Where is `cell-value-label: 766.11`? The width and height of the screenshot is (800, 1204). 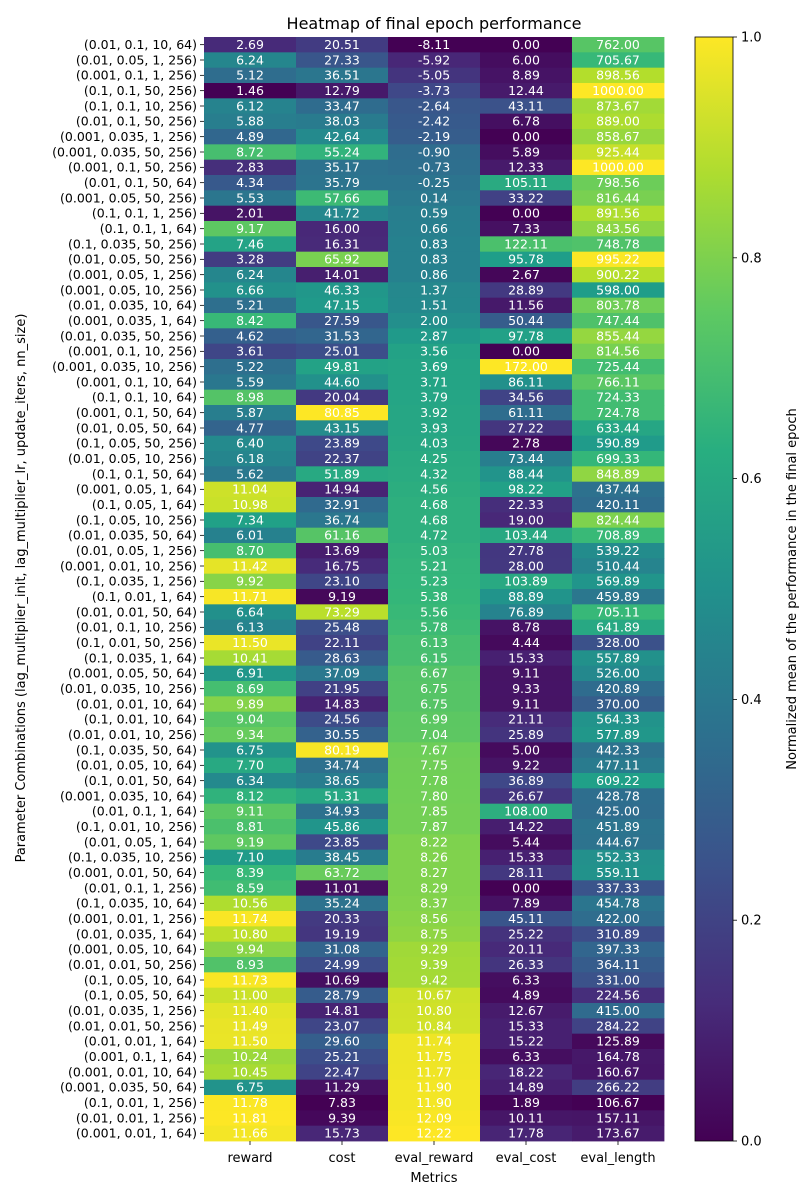 cell-value-label: 766.11 is located at coordinates (618, 381).